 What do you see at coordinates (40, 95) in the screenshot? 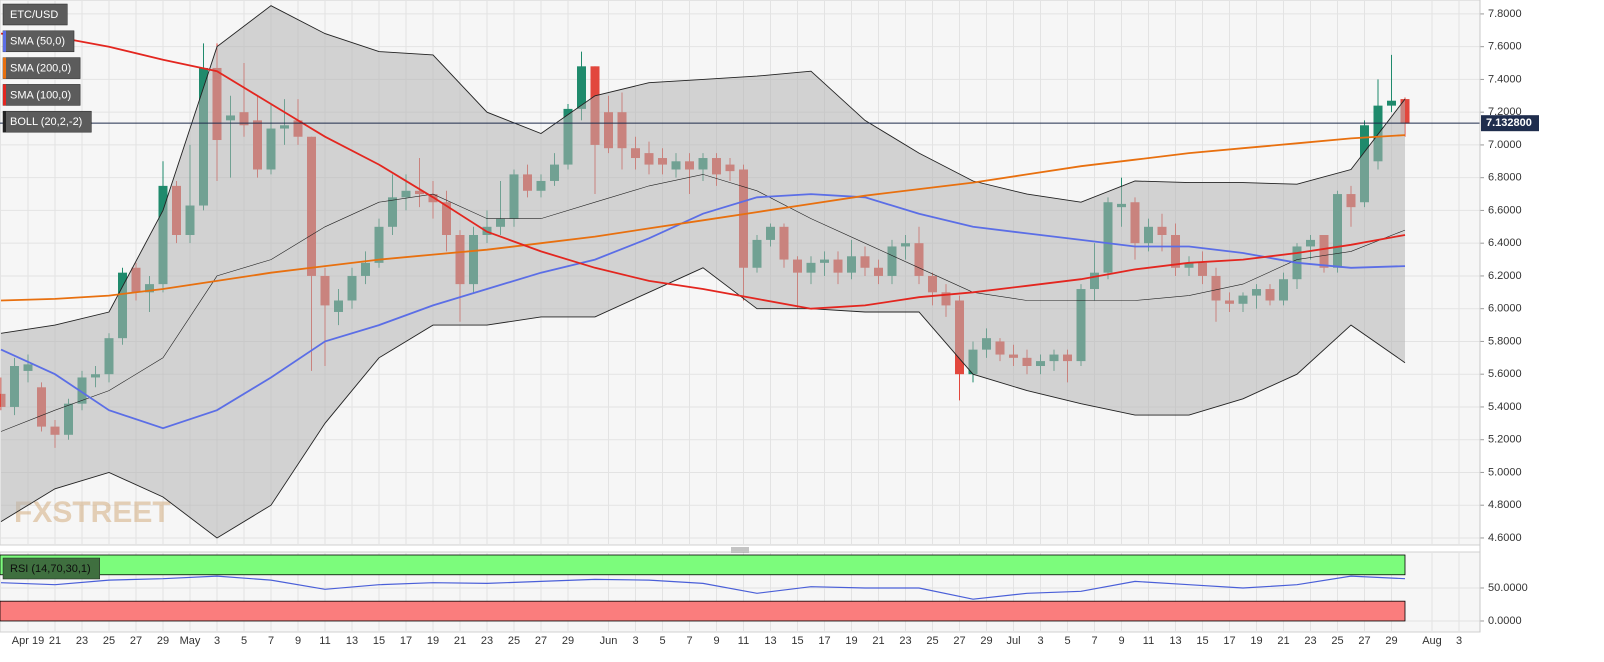
I see `legend-label: SMA (100,0)` at bounding box center [40, 95].